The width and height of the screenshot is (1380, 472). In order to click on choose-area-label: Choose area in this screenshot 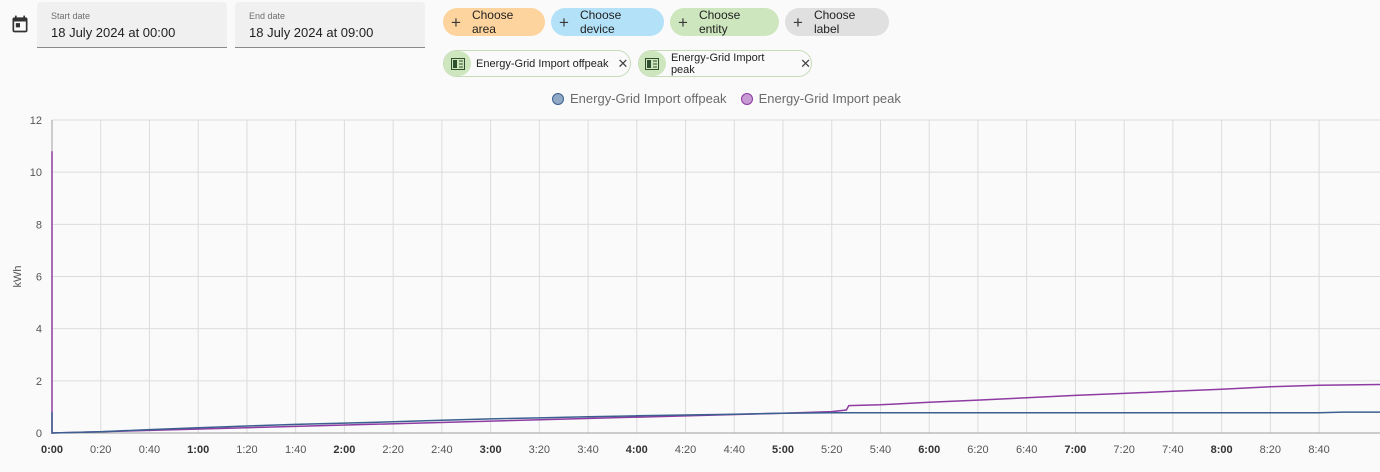, I will do `click(492, 22)`.